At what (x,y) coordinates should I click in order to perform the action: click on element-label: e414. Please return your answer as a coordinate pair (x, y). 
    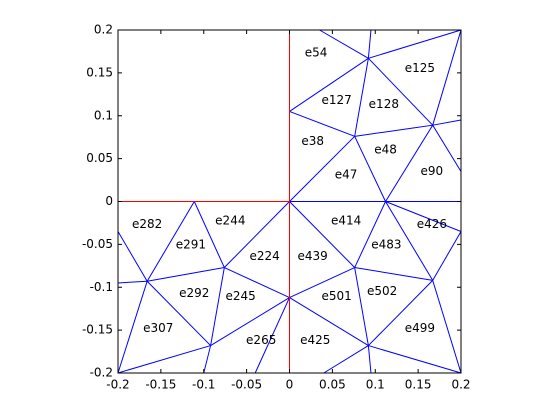
    Looking at the image, I should click on (346, 221).